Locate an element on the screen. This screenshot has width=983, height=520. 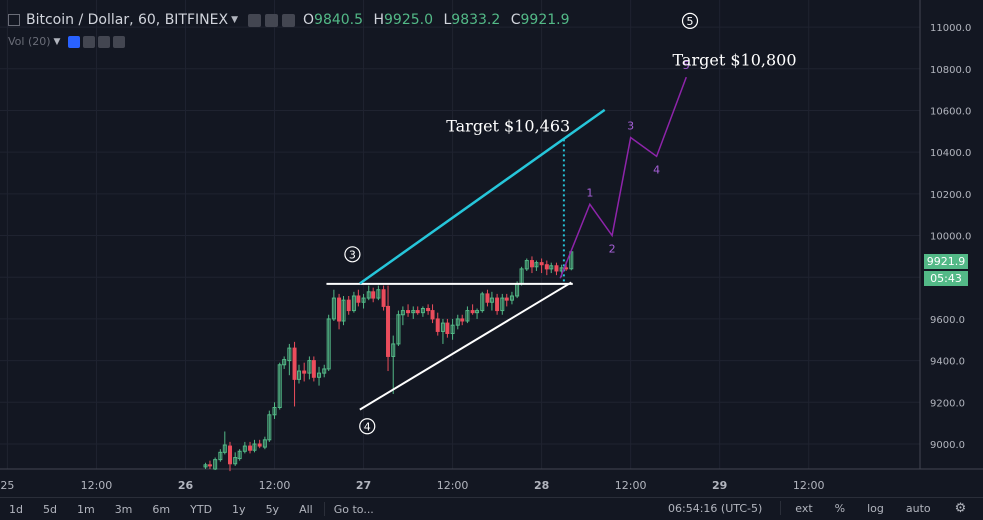
toggle-auto: auto is located at coordinates (918, 508).